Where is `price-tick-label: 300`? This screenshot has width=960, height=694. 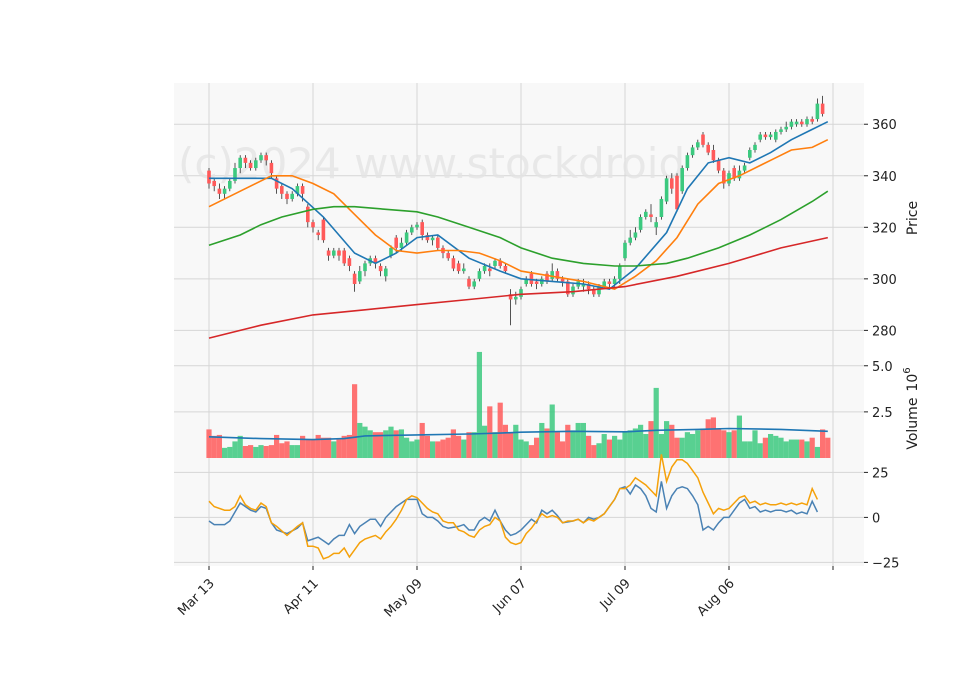 price-tick-label: 300 is located at coordinates (884, 280).